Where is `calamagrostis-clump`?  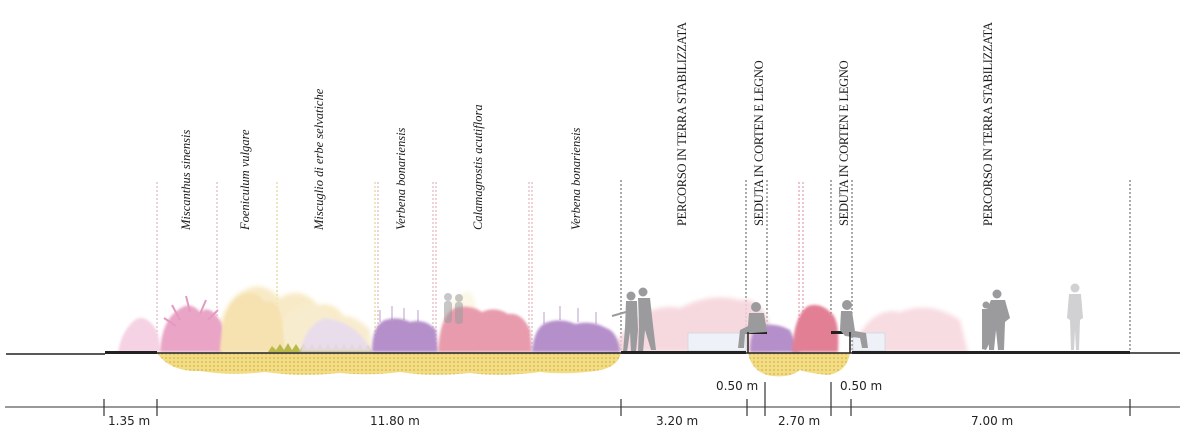
calamagrostis-clump is located at coordinates (485, 329).